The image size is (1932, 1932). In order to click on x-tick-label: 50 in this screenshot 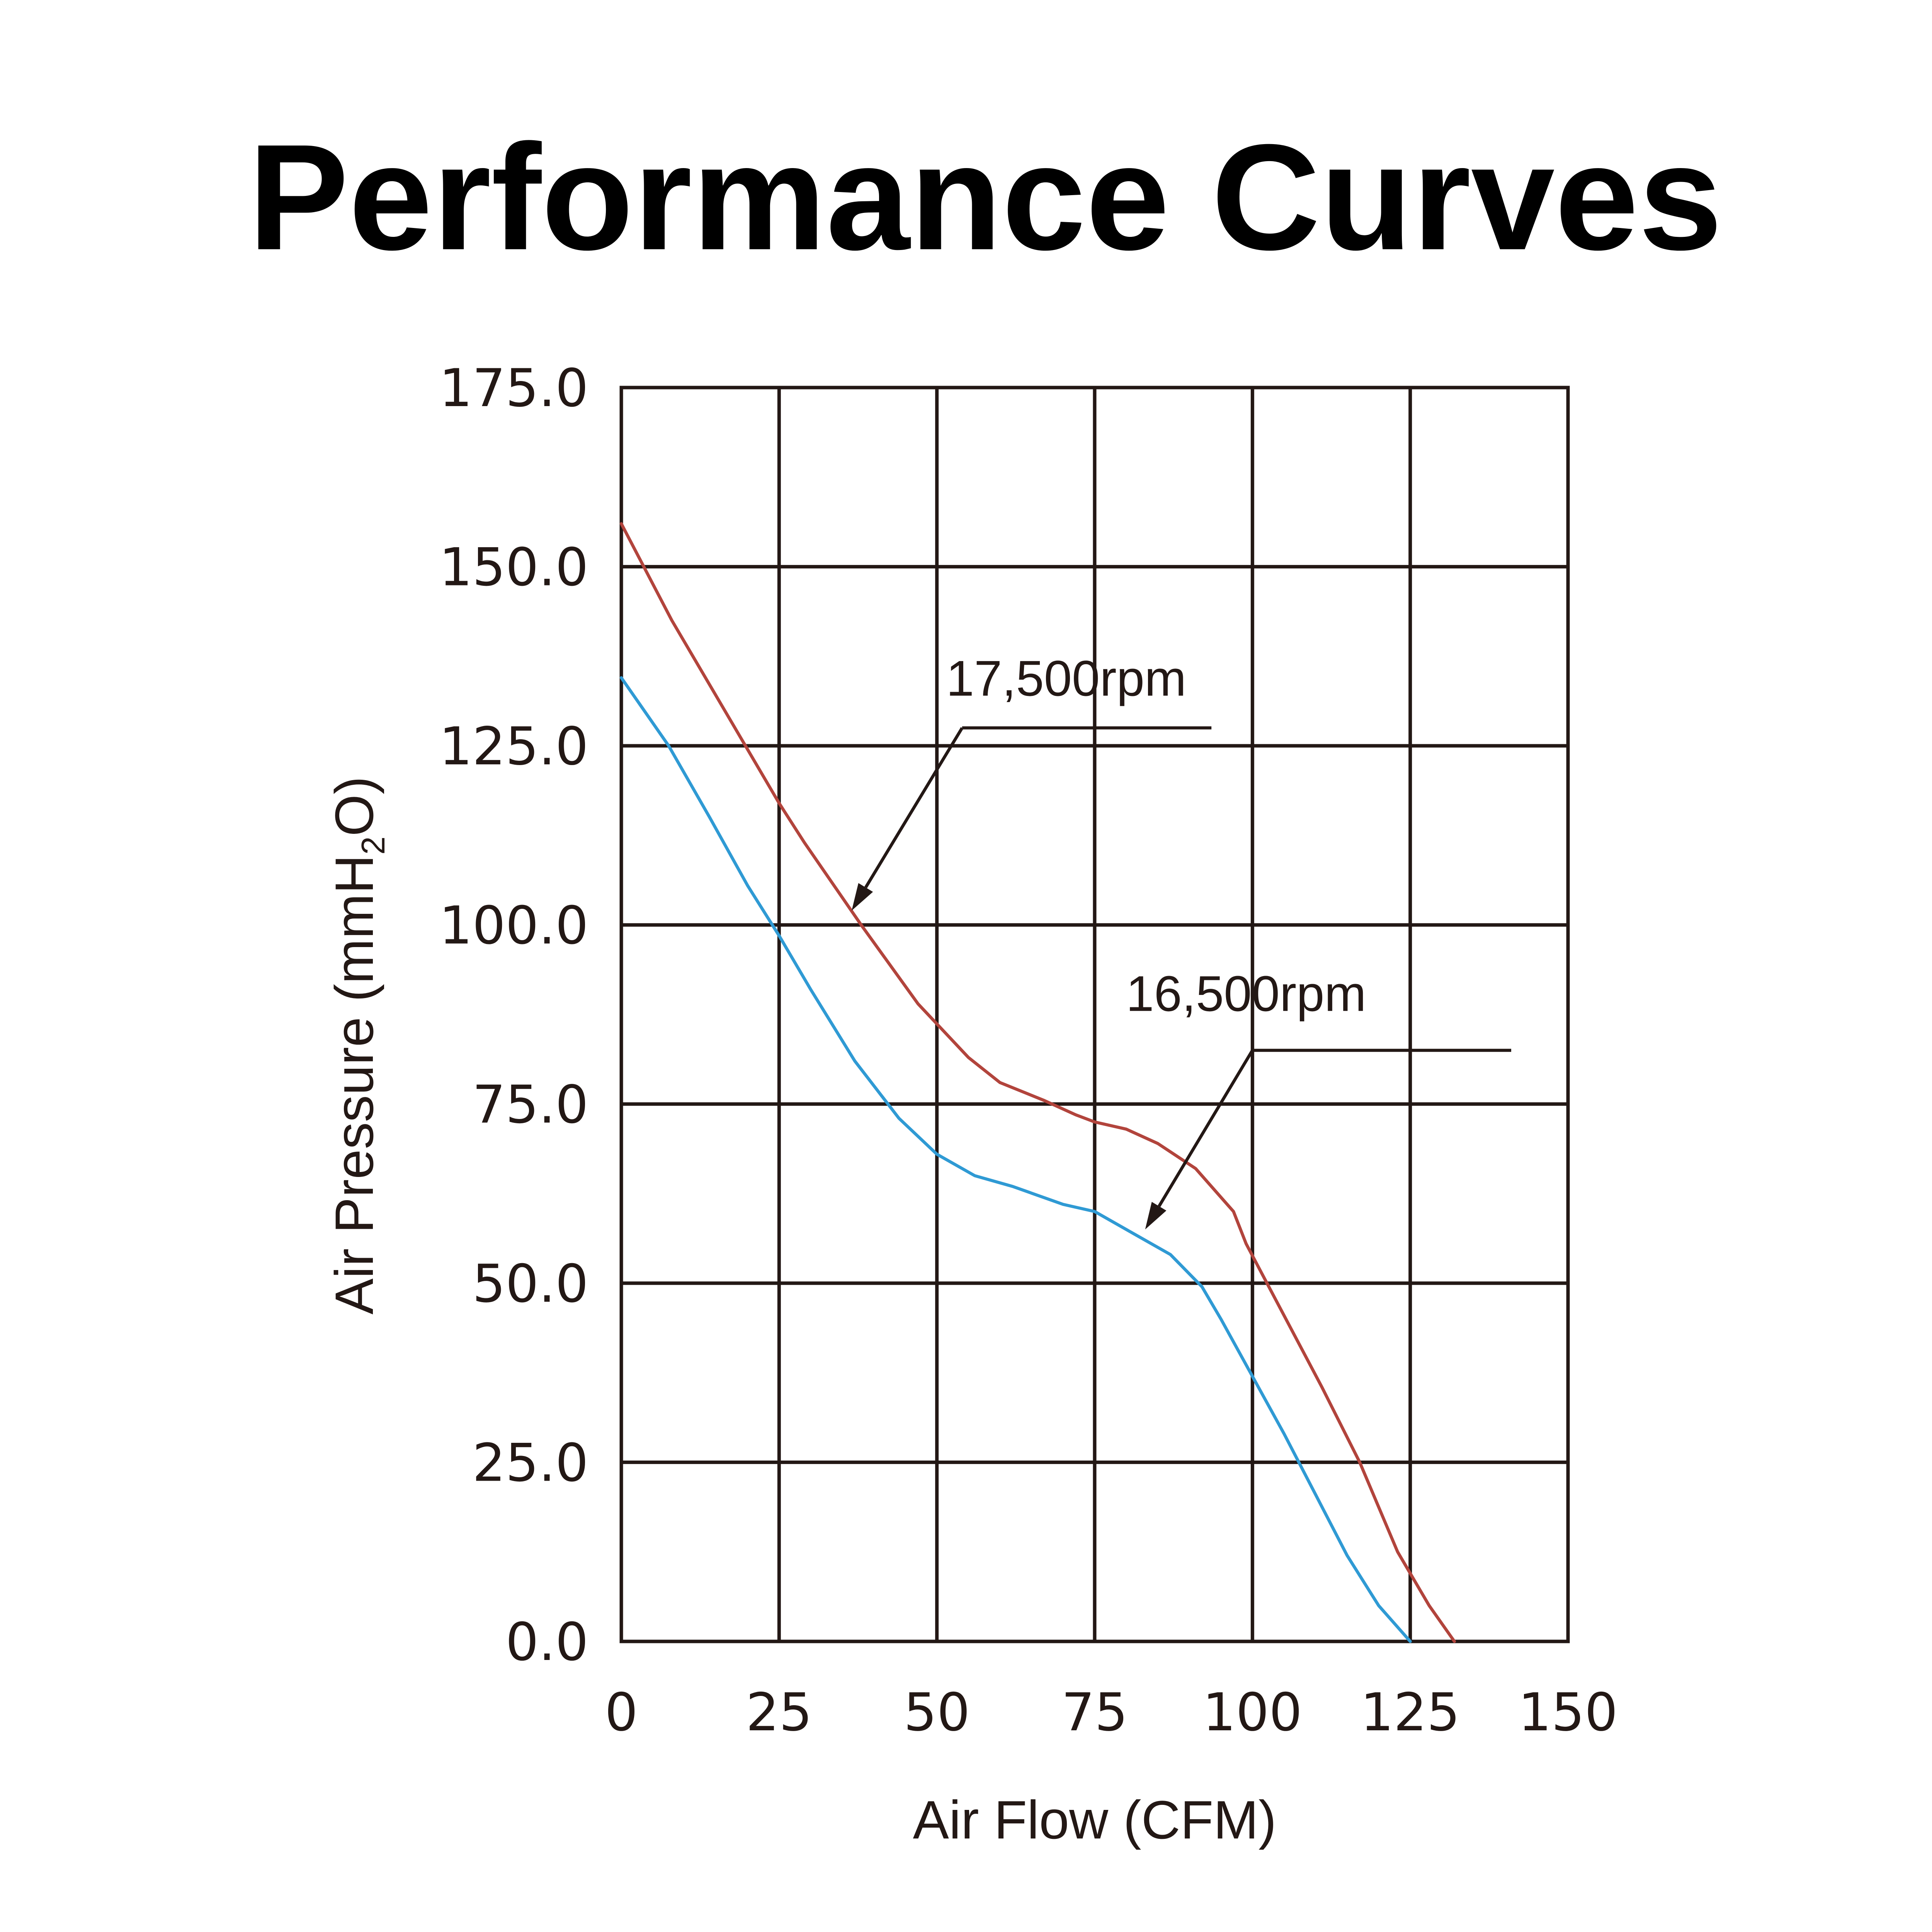, I will do `click(937, 1713)`.